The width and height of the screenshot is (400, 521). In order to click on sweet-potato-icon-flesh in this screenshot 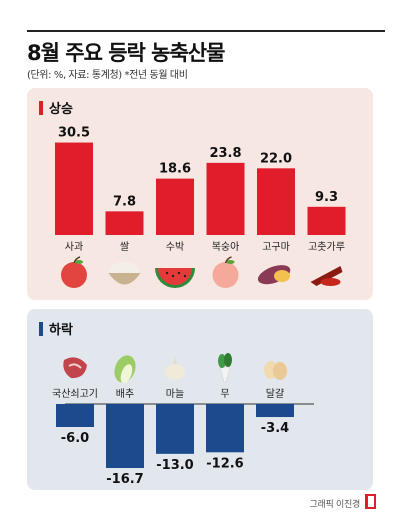, I will do `click(282, 276)`.